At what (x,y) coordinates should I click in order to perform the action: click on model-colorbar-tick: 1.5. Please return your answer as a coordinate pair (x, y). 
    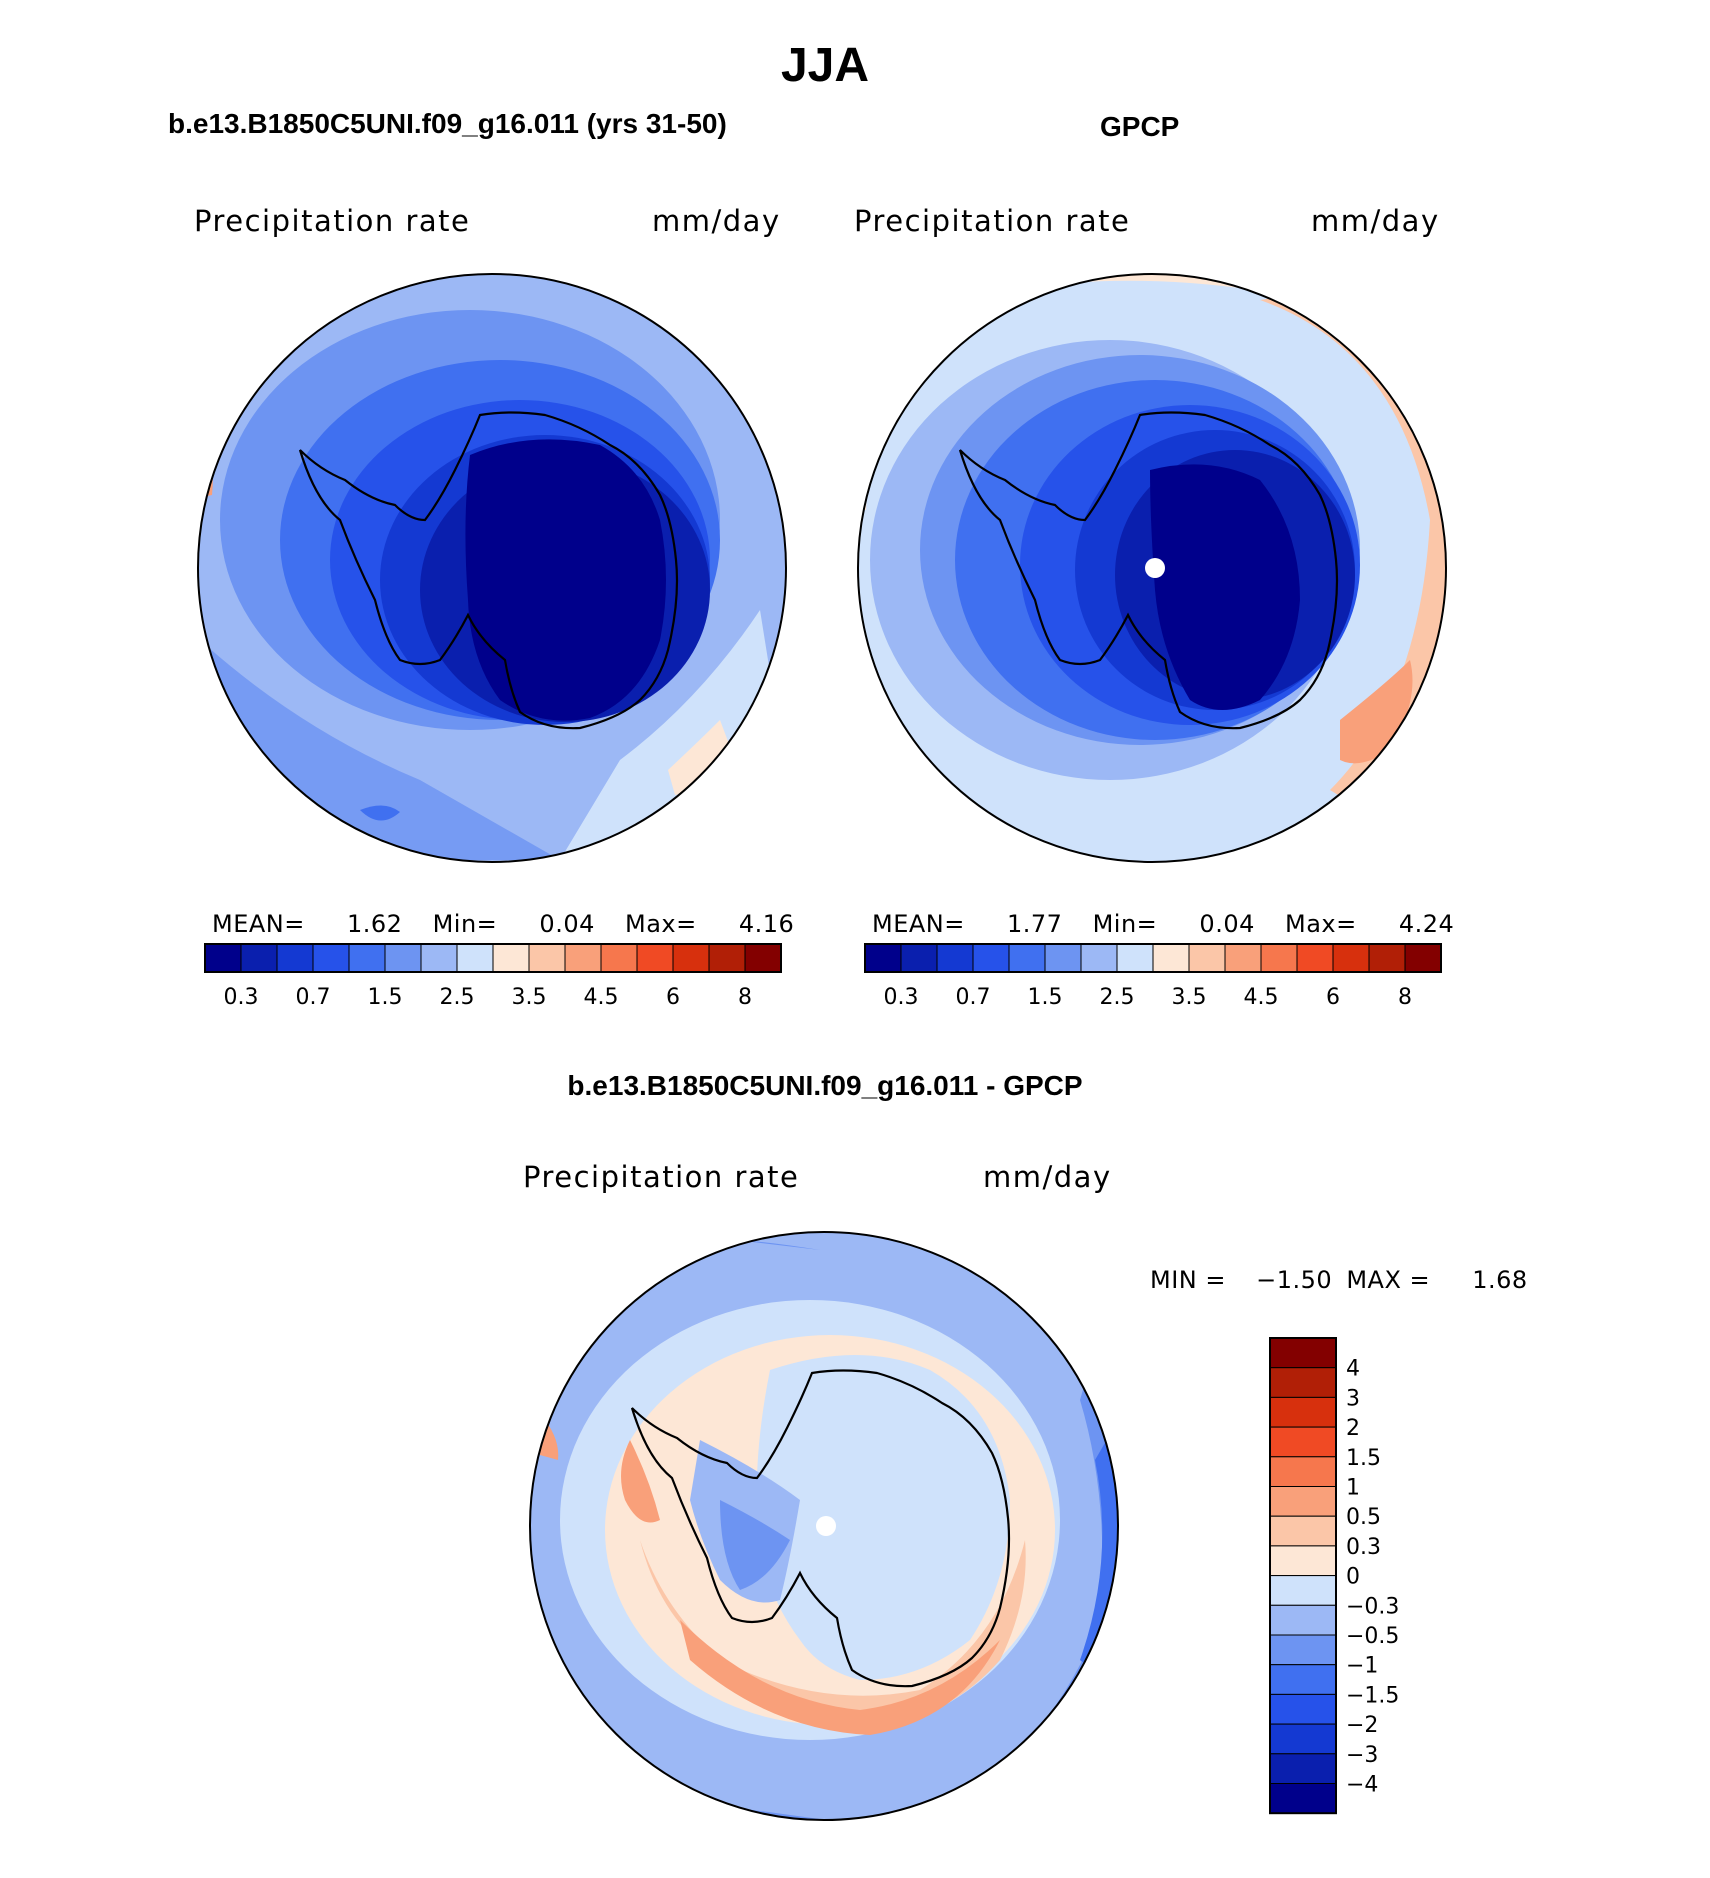
    Looking at the image, I should click on (385, 997).